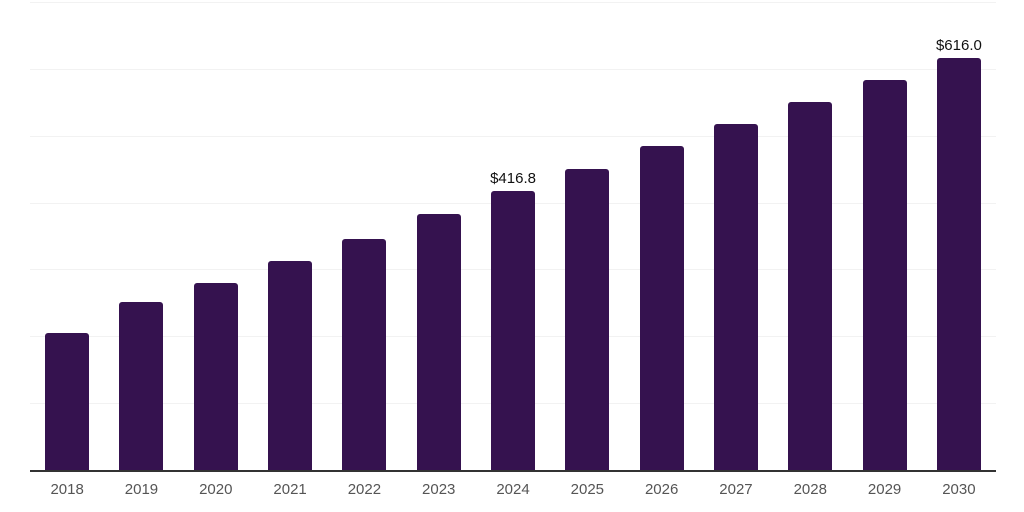 Image resolution: width=1024 pixels, height=512 pixels. I want to click on bar-2027, so click(735, 296).